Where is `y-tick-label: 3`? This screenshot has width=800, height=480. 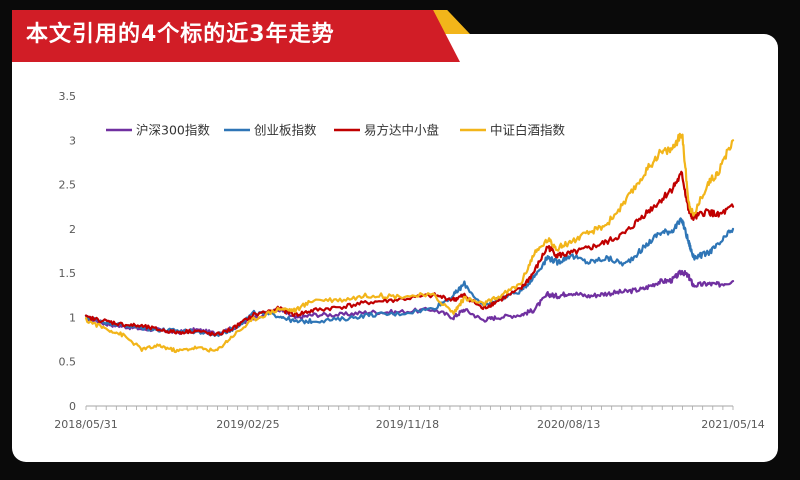
y-tick-label: 3 is located at coordinates (72, 140).